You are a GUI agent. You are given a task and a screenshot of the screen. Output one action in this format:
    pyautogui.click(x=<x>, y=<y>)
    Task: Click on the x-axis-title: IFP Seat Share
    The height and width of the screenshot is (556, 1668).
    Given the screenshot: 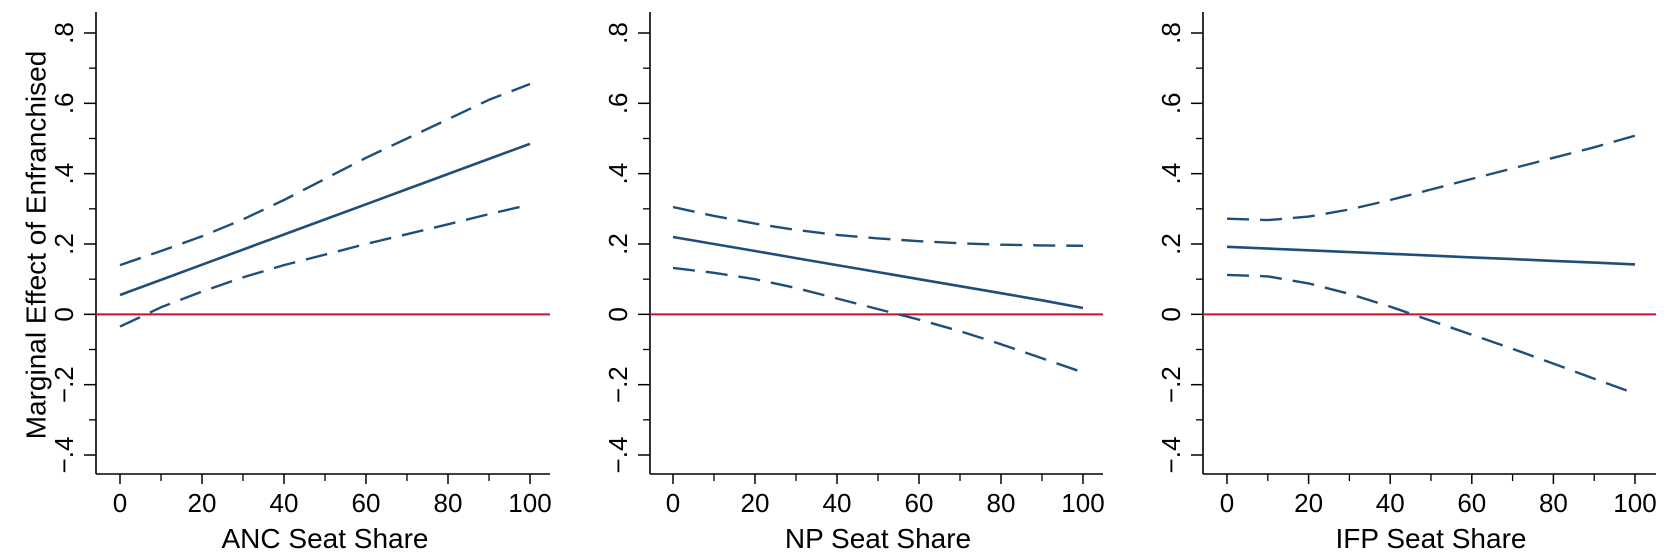 What is the action you would take?
    pyautogui.click(x=1431, y=538)
    